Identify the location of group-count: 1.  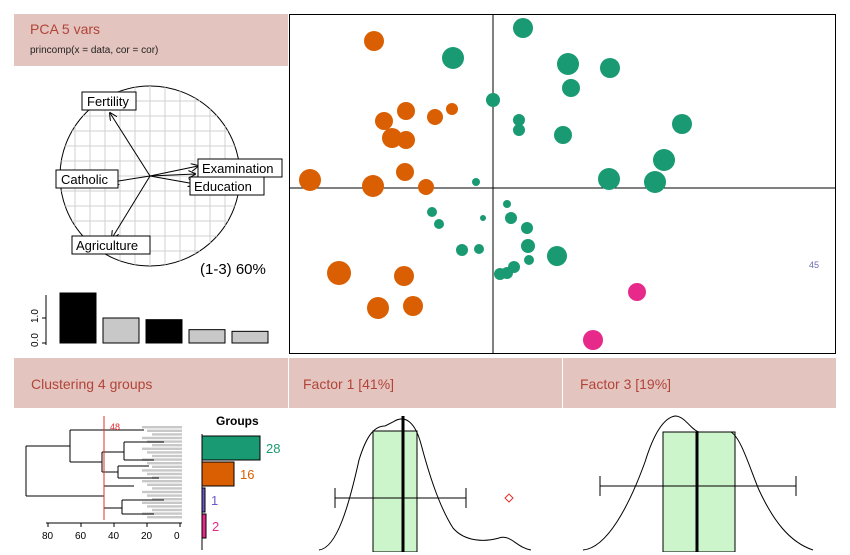
(214, 500).